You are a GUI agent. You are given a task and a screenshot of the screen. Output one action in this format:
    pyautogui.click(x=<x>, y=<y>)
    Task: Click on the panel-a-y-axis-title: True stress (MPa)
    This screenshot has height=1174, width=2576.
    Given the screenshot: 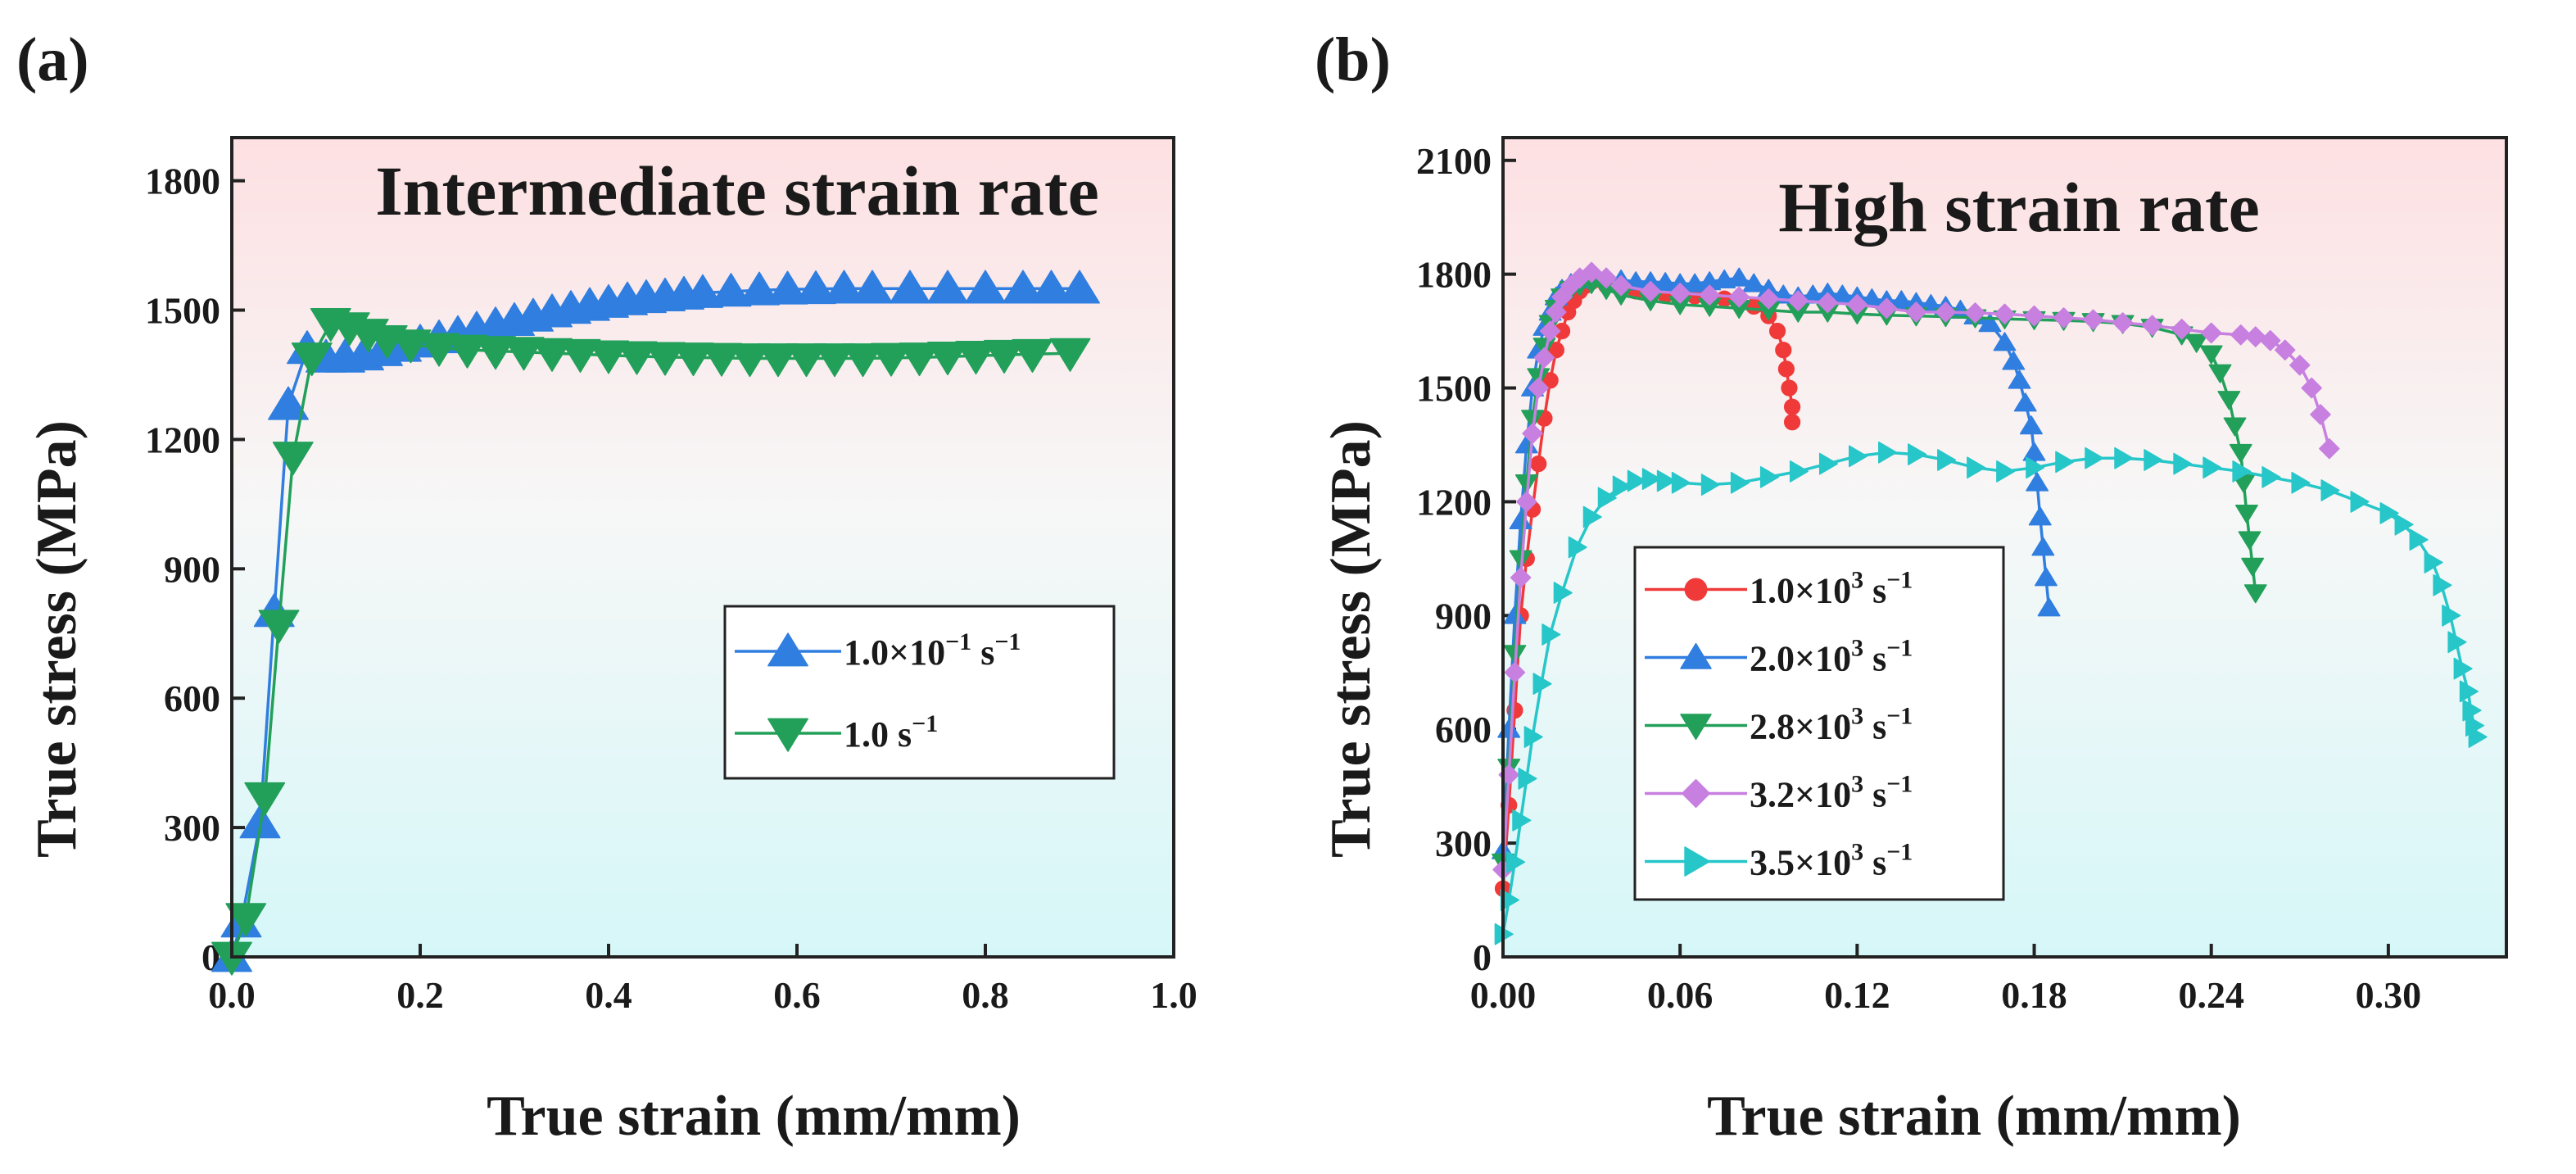 What is the action you would take?
    pyautogui.click(x=56, y=639)
    